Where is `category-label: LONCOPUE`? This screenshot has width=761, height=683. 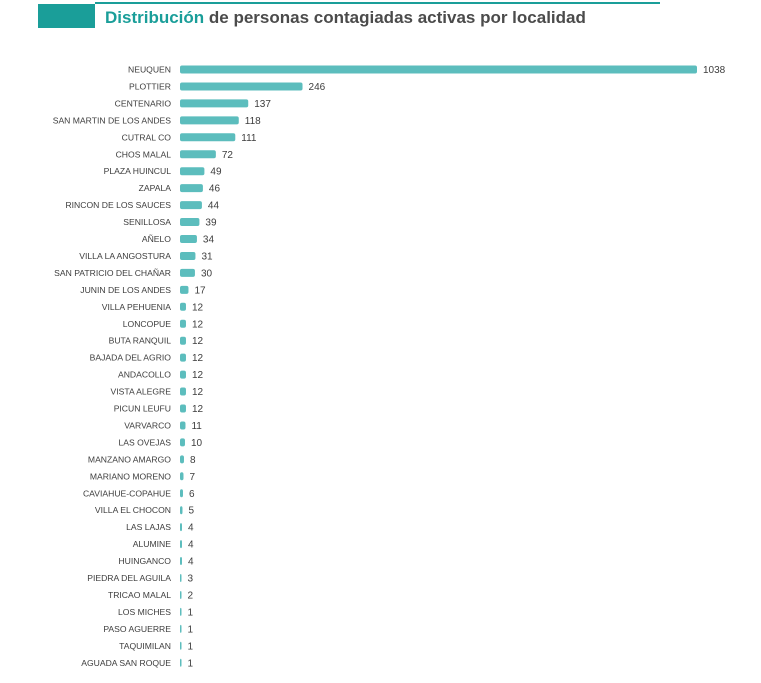 category-label: LONCOPUE is located at coordinates (147, 324).